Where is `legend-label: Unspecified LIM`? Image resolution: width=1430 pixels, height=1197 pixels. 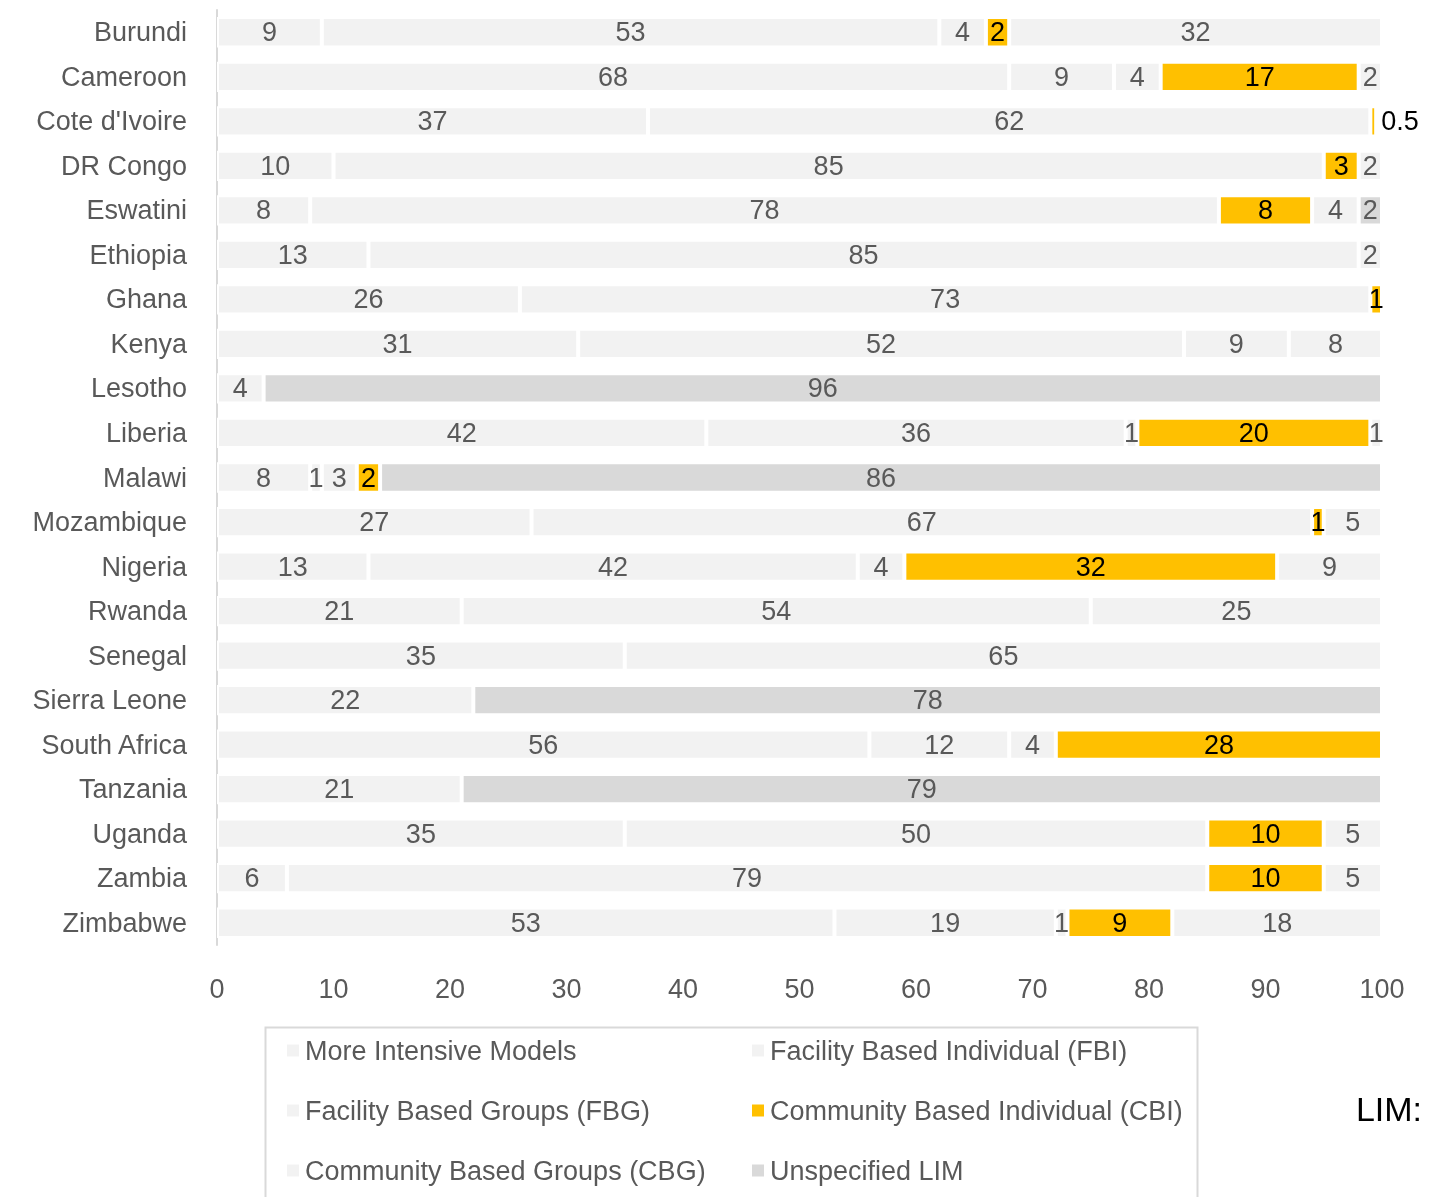
legend-label: Unspecified LIM is located at coordinates (867, 1170).